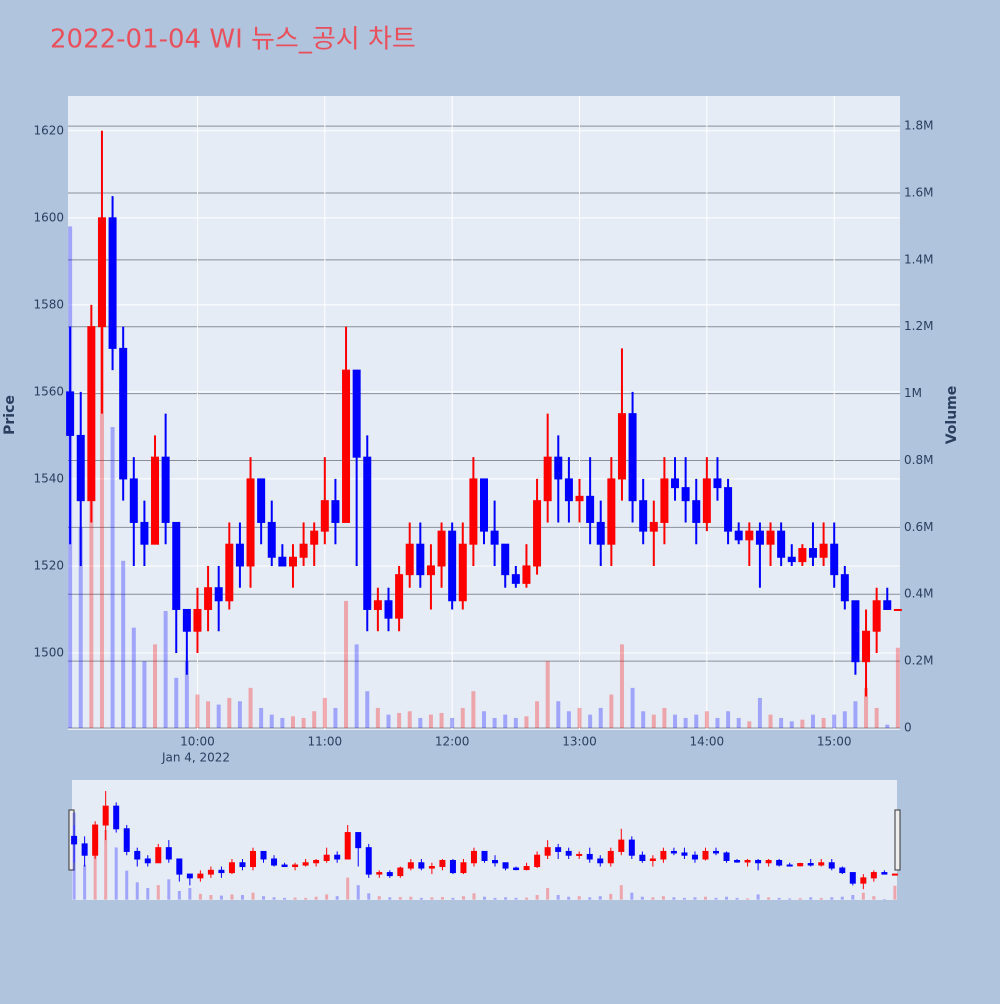 Image resolution: width=1000 pixels, height=1004 pixels. I want to click on y-tick-label: 1500, so click(48, 652).